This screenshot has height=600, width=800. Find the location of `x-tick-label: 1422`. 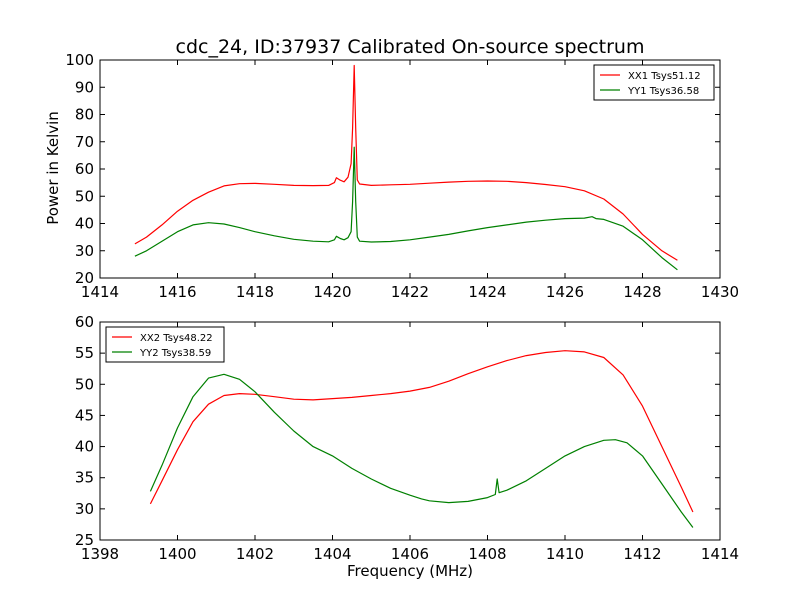

x-tick-label: 1422 is located at coordinates (410, 292).